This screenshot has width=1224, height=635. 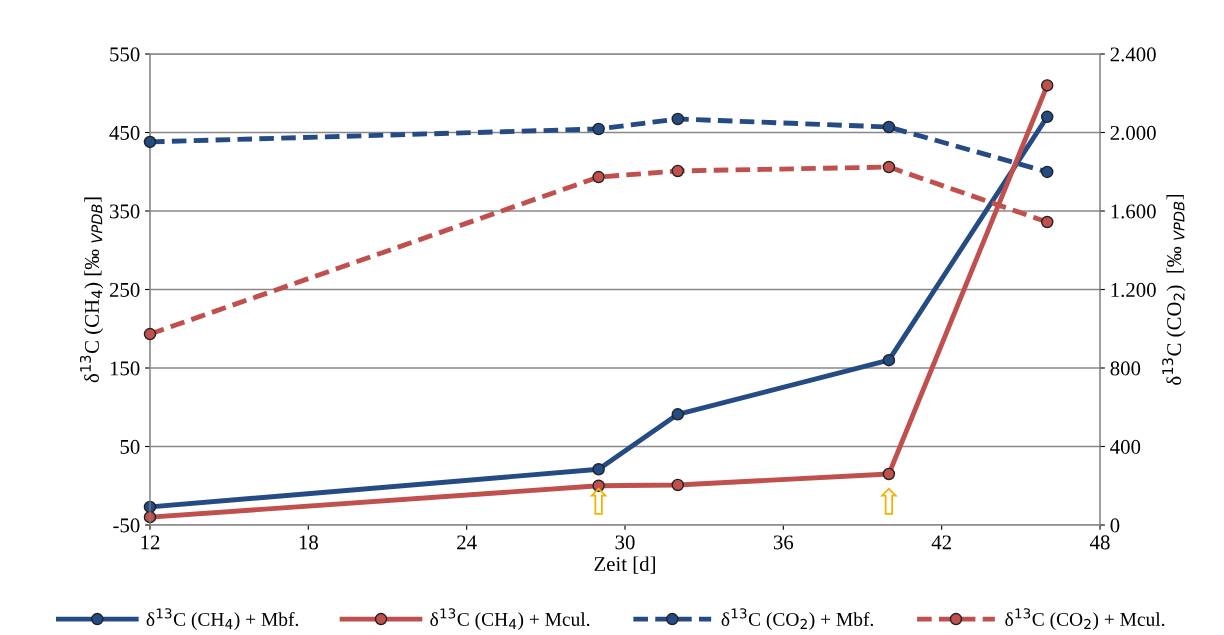 What do you see at coordinates (130, 446) in the screenshot?
I see `y-tick-label: 50` at bounding box center [130, 446].